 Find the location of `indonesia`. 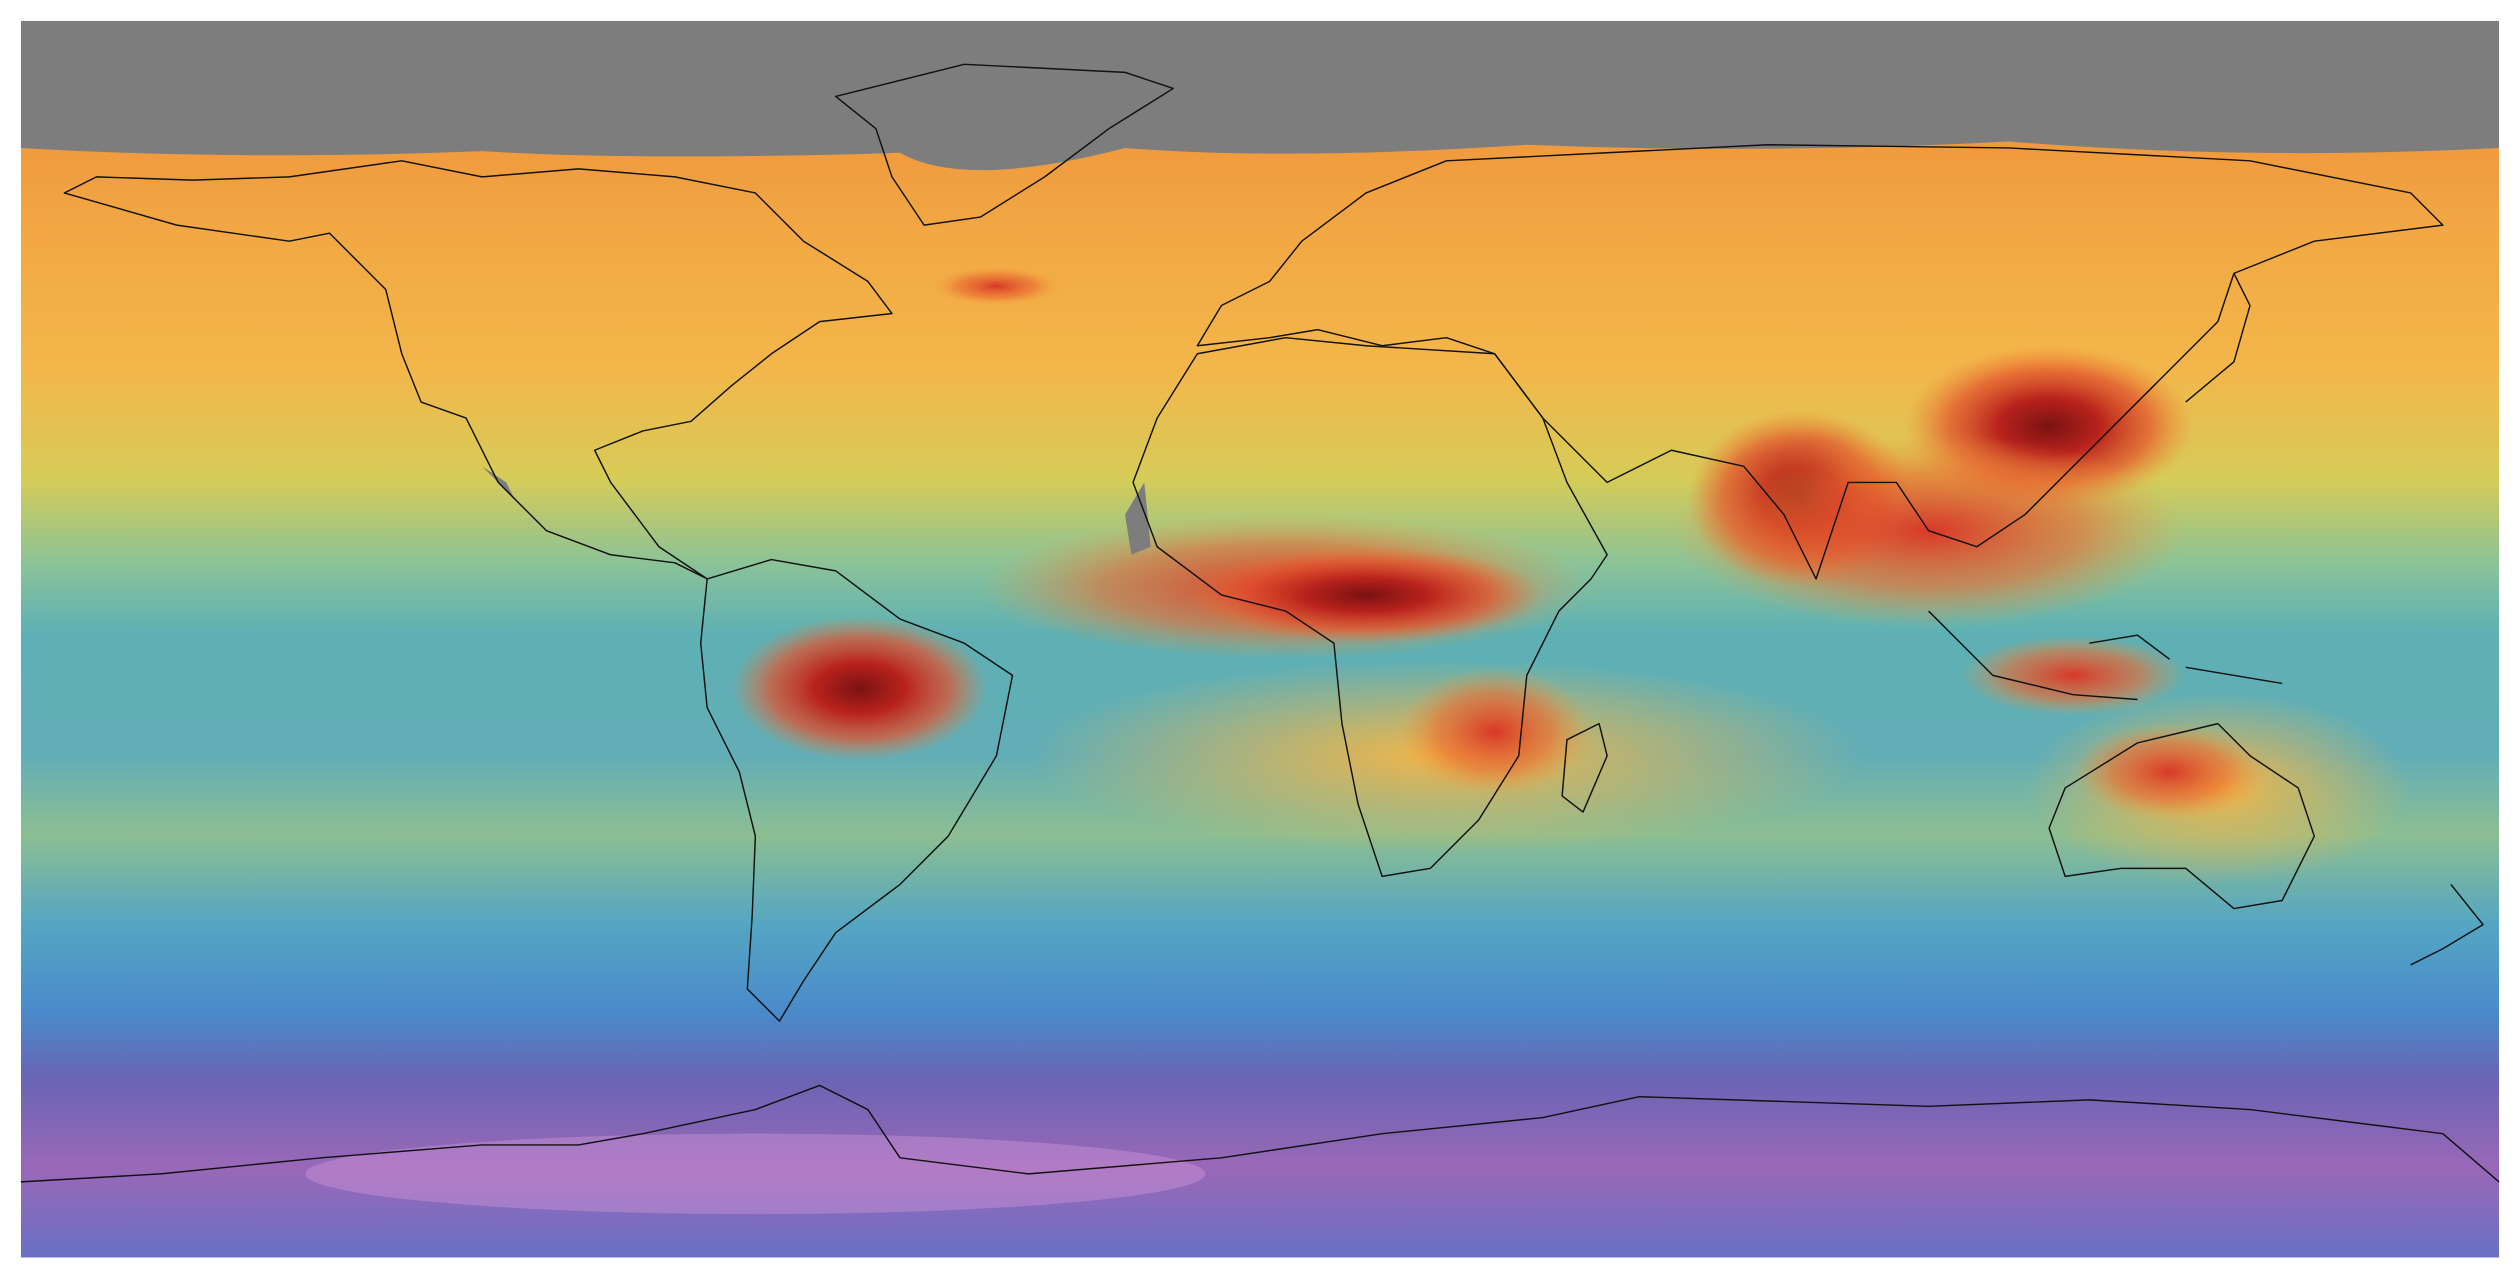

indonesia is located at coordinates (2105, 655).